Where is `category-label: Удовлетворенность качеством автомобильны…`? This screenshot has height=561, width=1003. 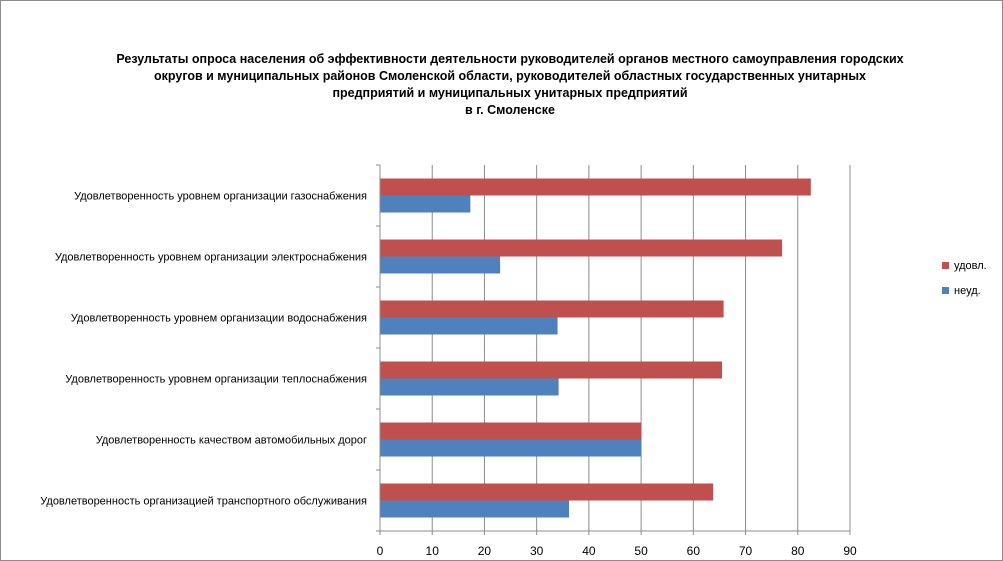
category-label: Удовлетворенность качеством автомобильны… is located at coordinates (231, 441).